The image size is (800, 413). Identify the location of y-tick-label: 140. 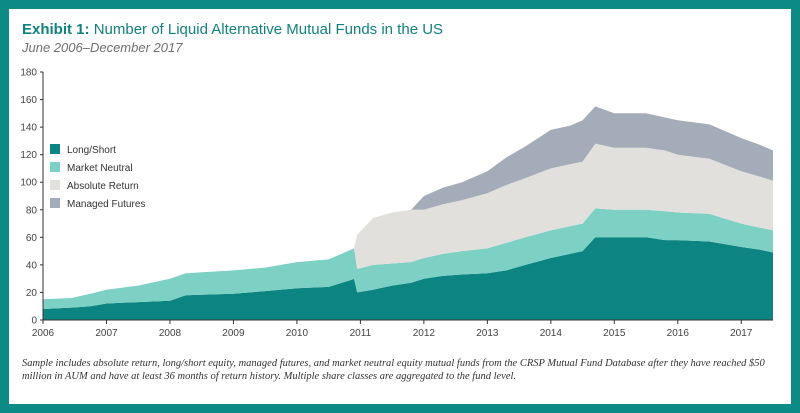
(28, 128).